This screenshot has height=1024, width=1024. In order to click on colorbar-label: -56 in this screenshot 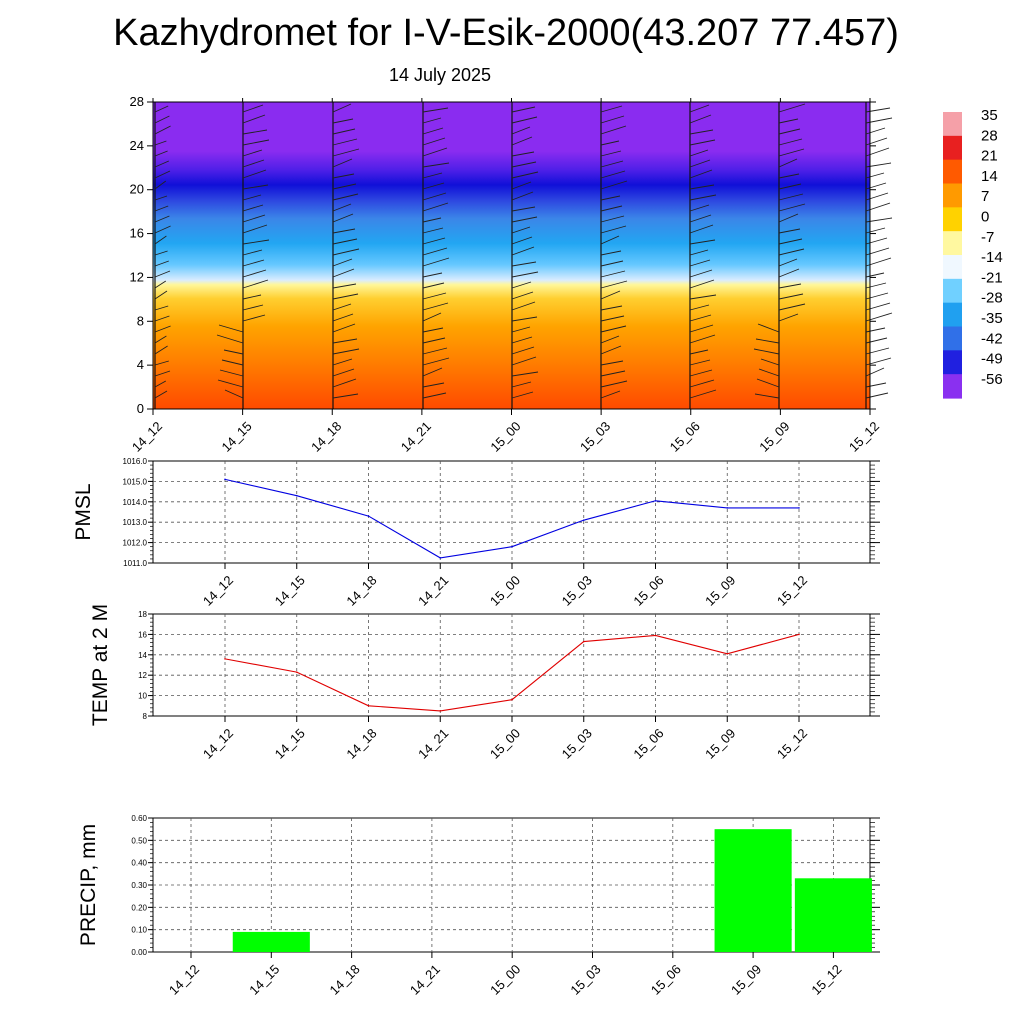, I will do `click(992, 379)`.